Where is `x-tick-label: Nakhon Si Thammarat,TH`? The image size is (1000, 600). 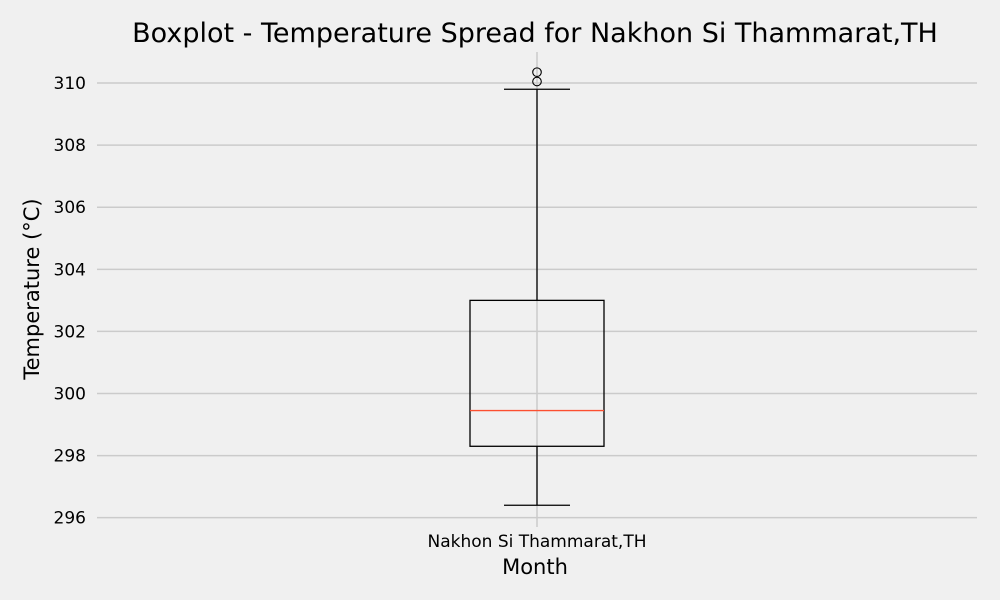
x-tick-label: Nakhon Si Thammarat,TH is located at coordinates (536, 542).